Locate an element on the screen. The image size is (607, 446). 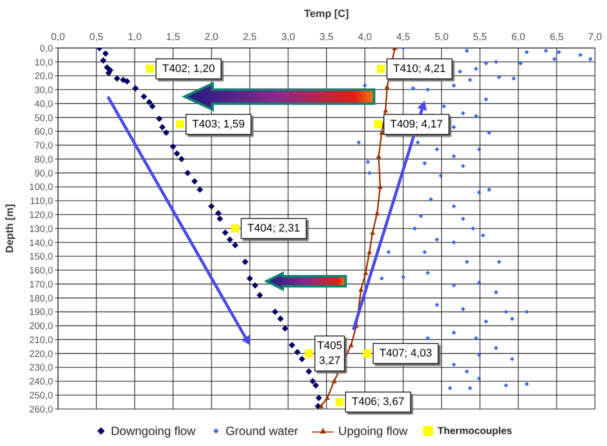
y-tick-label: 60,0 is located at coordinates (43, 132).